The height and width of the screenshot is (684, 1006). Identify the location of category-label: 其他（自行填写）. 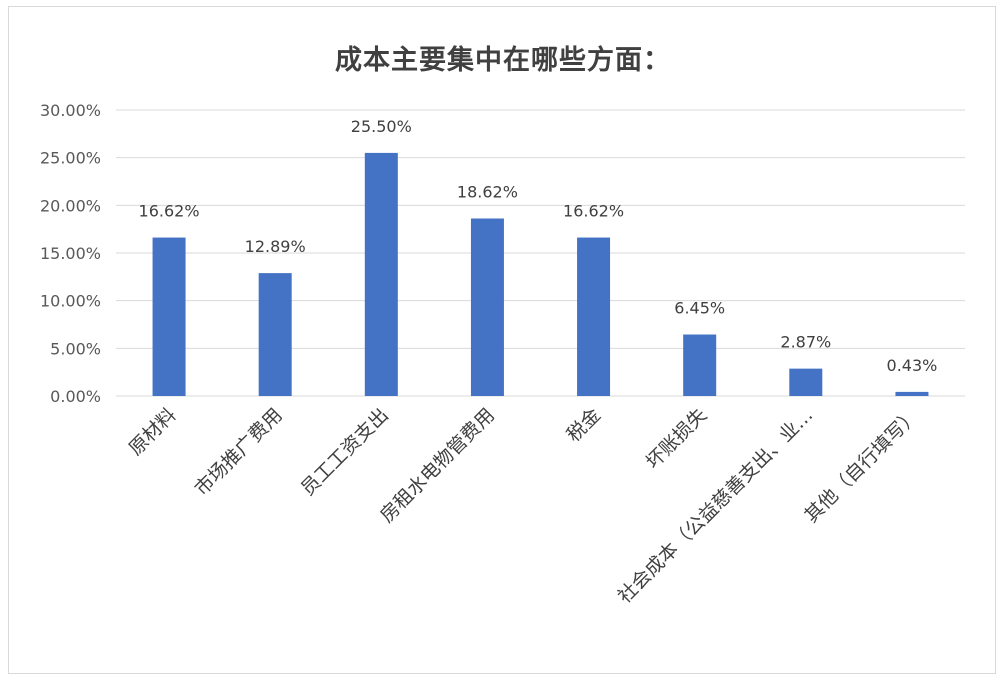
(861, 465).